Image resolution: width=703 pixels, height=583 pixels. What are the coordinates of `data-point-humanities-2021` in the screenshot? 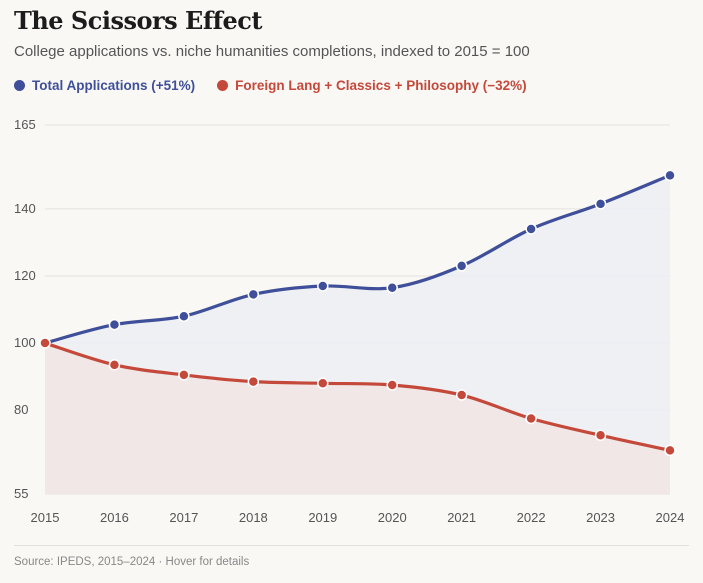 It's located at (461, 395).